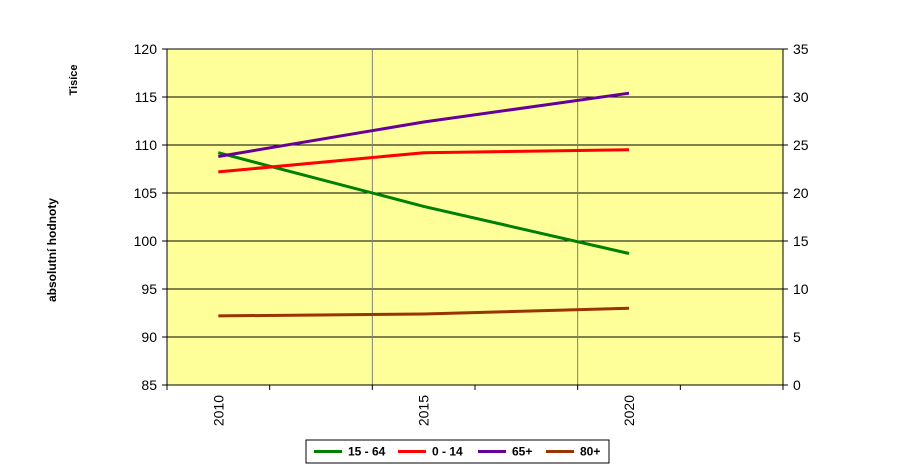  Describe the element at coordinates (146, 97) in the screenshot. I see `y-left-tick-label: 115` at that location.